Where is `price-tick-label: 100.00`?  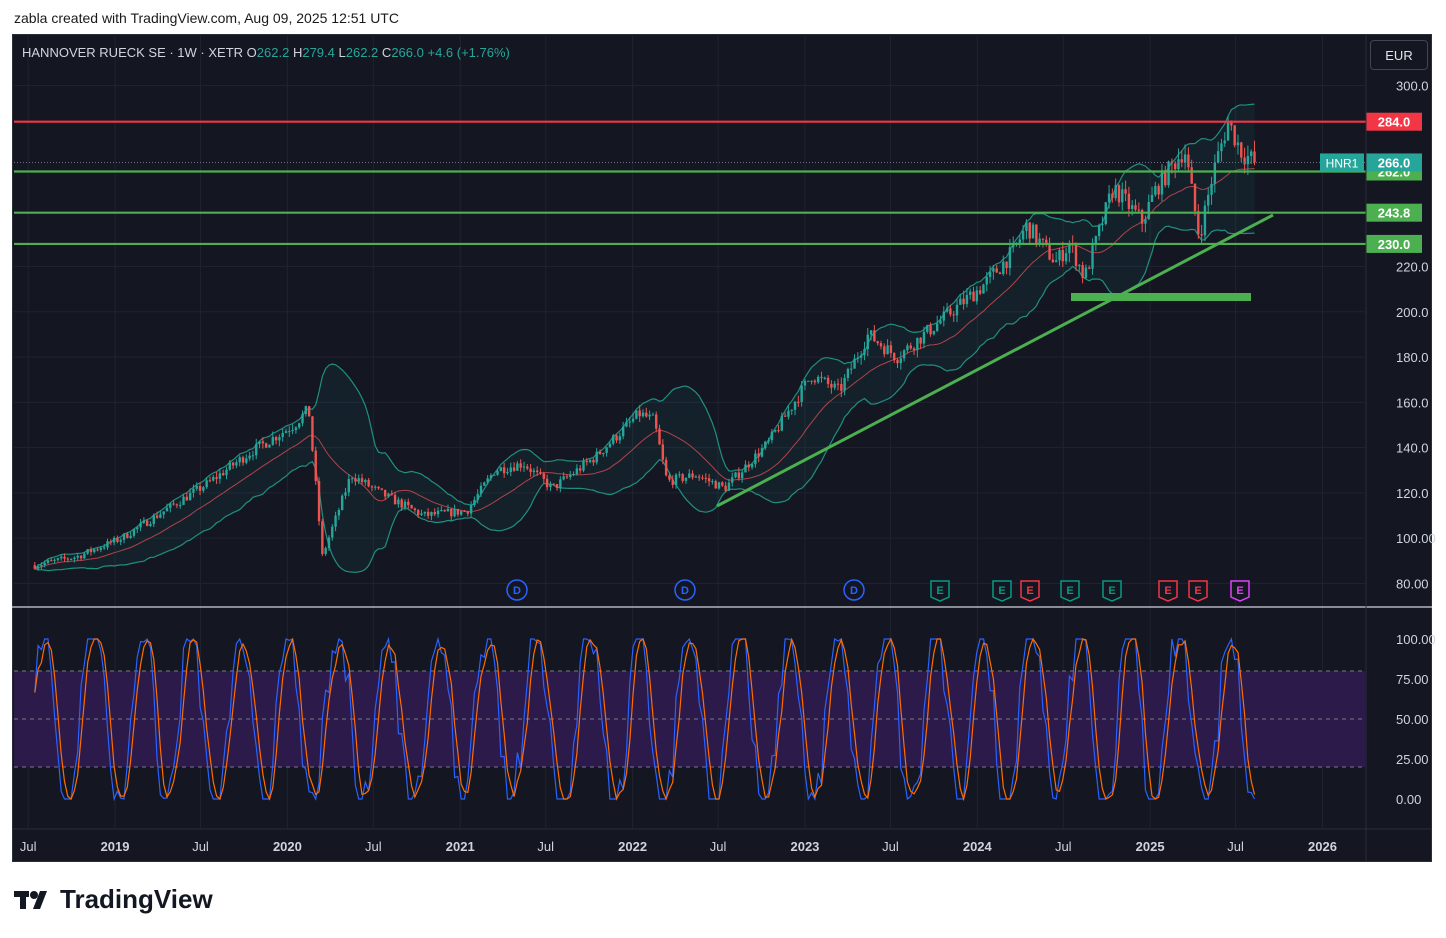 price-tick-label: 100.00 is located at coordinates (1416, 538).